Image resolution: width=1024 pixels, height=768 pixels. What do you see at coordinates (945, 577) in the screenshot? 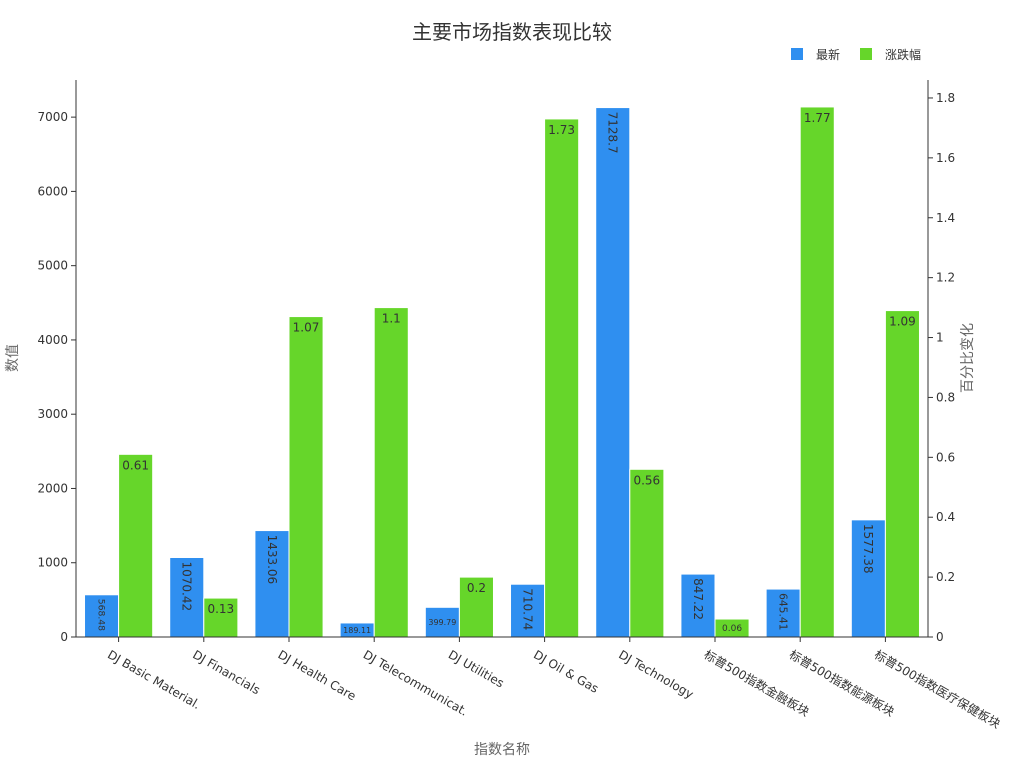
I see `y-right-tick-label-1: 0.2` at bounding box center [945, 577].